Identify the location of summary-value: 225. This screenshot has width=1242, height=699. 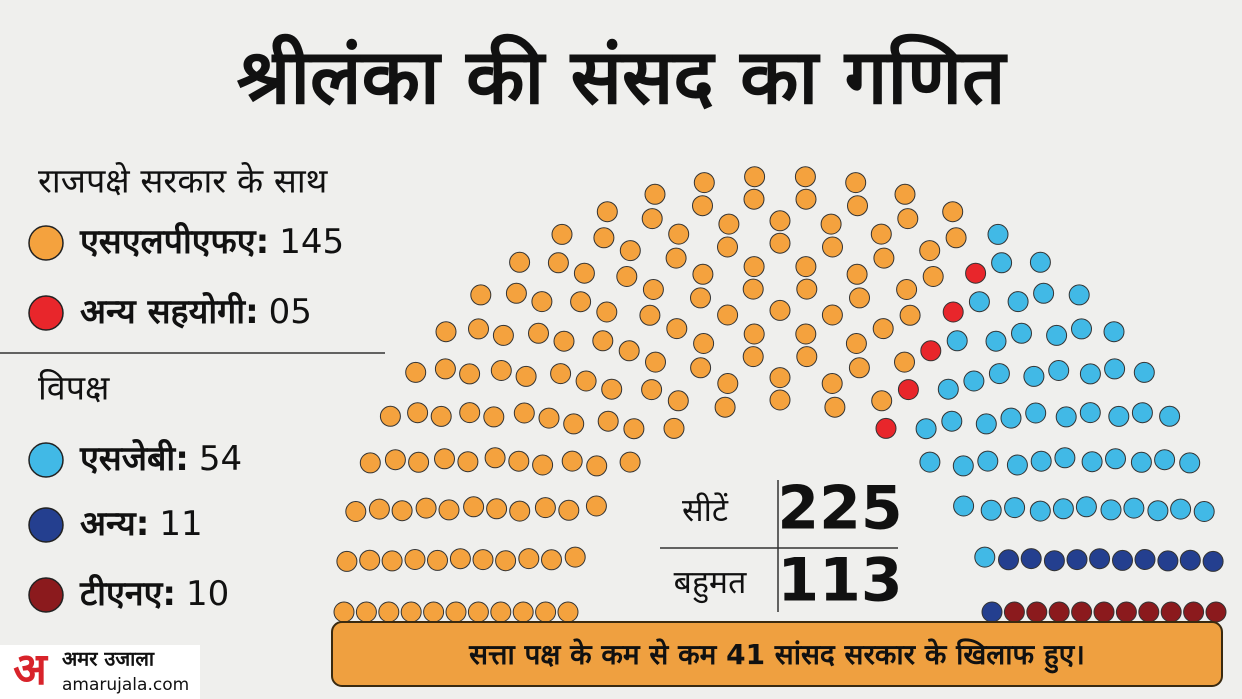
(839, 509).